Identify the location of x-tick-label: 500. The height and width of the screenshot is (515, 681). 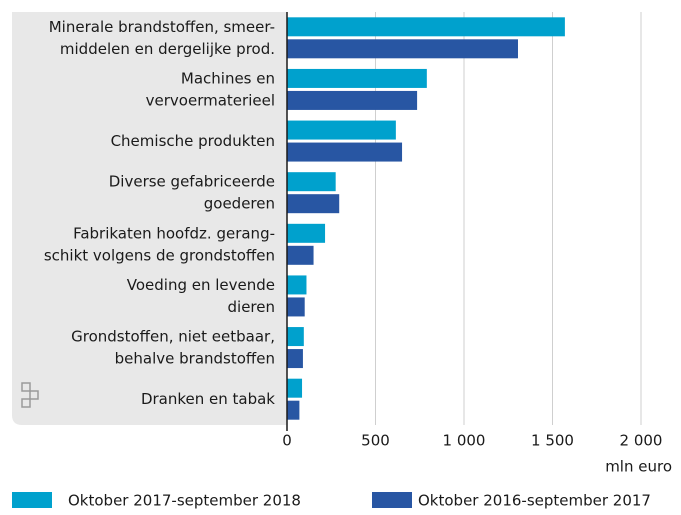
(375, 441).